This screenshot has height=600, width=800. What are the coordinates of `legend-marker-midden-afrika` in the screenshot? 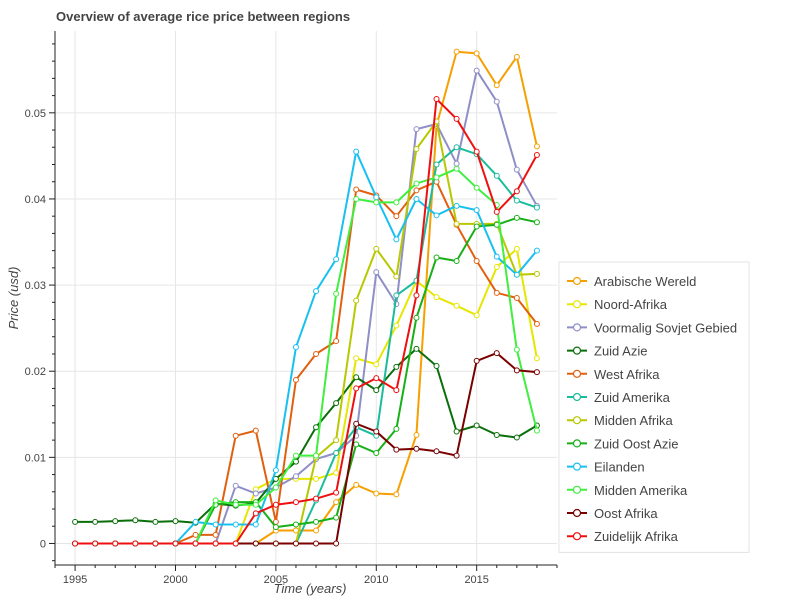 It's located at (577, 420).